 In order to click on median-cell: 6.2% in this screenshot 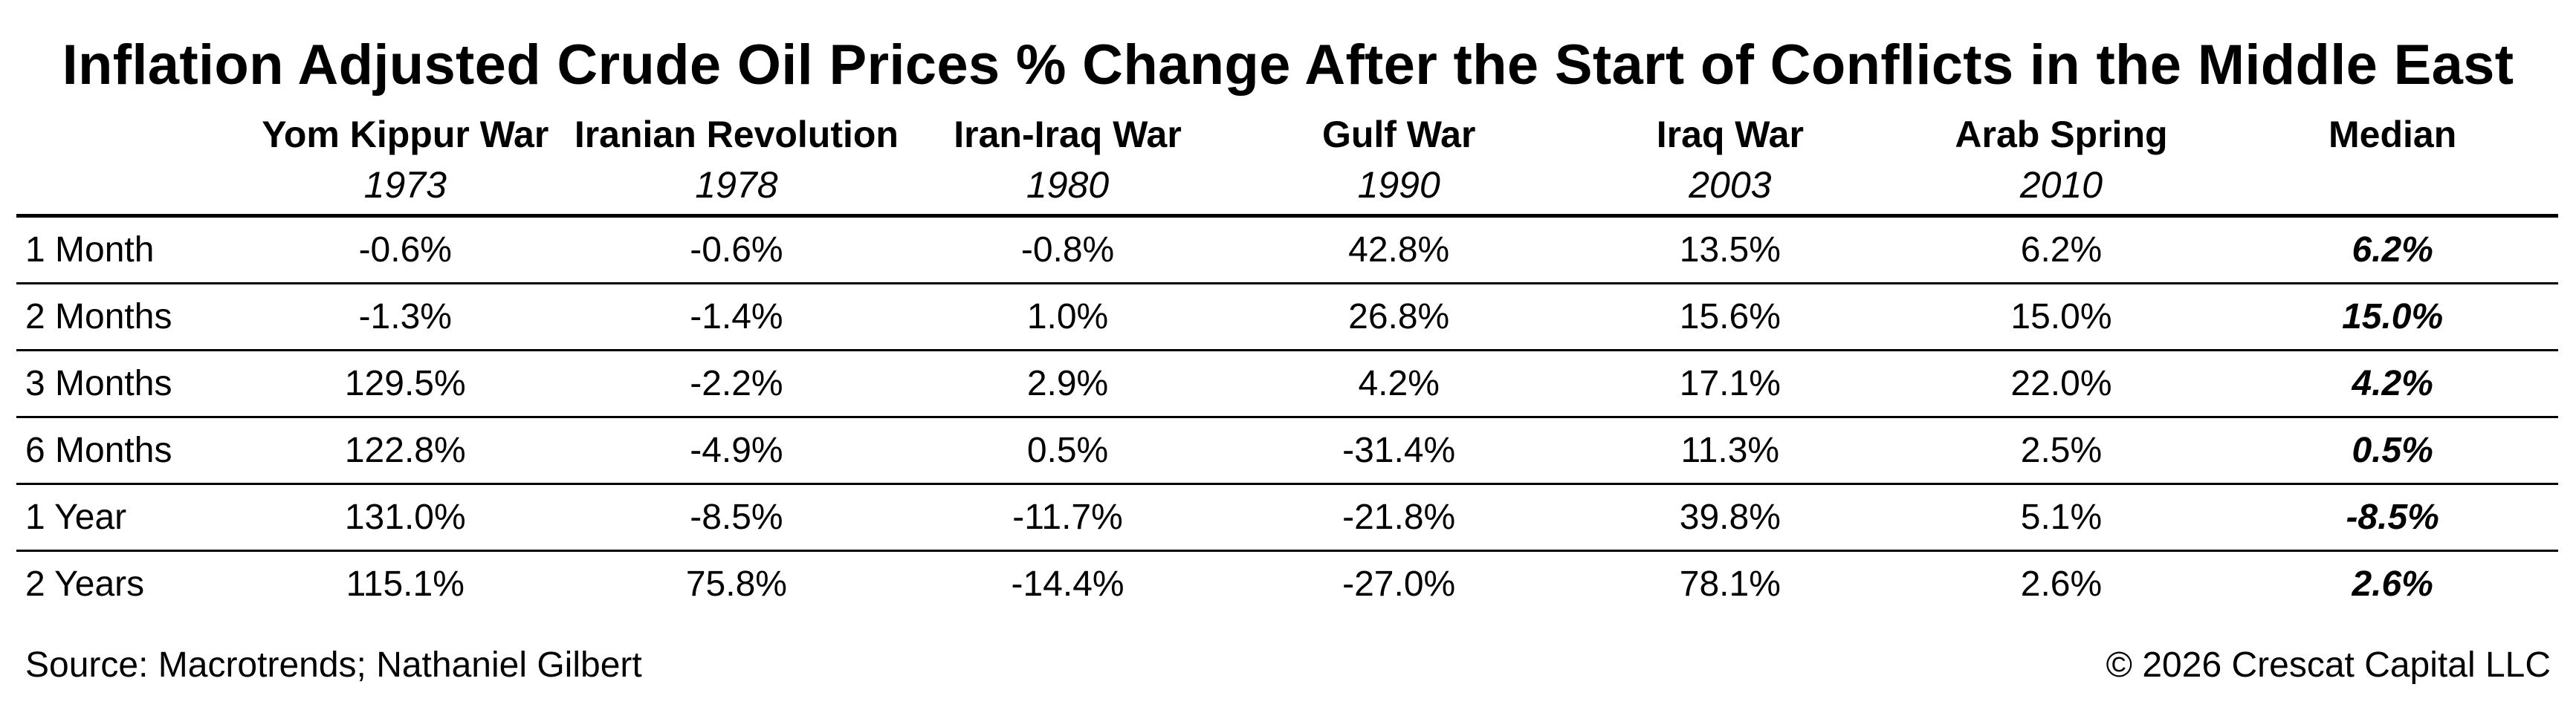, I will do `click(2392, 249)`.